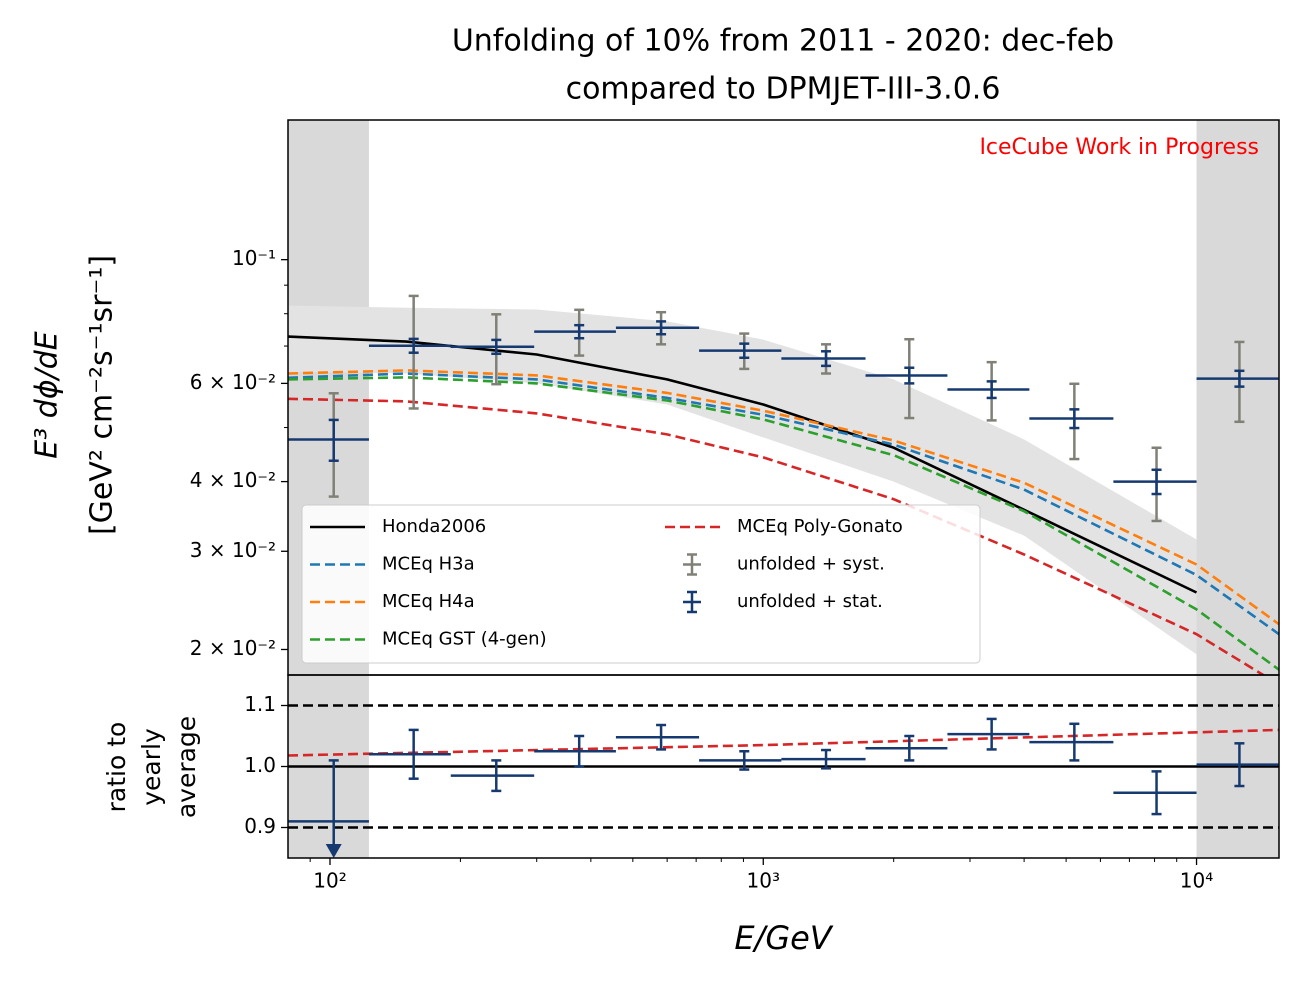 This screenshot has height=984, width=1300. What do you see at coordinates (810, 601) in the screenshot?
I see `legend-label: unfolded + stat.` at bounding box center [810, 601].